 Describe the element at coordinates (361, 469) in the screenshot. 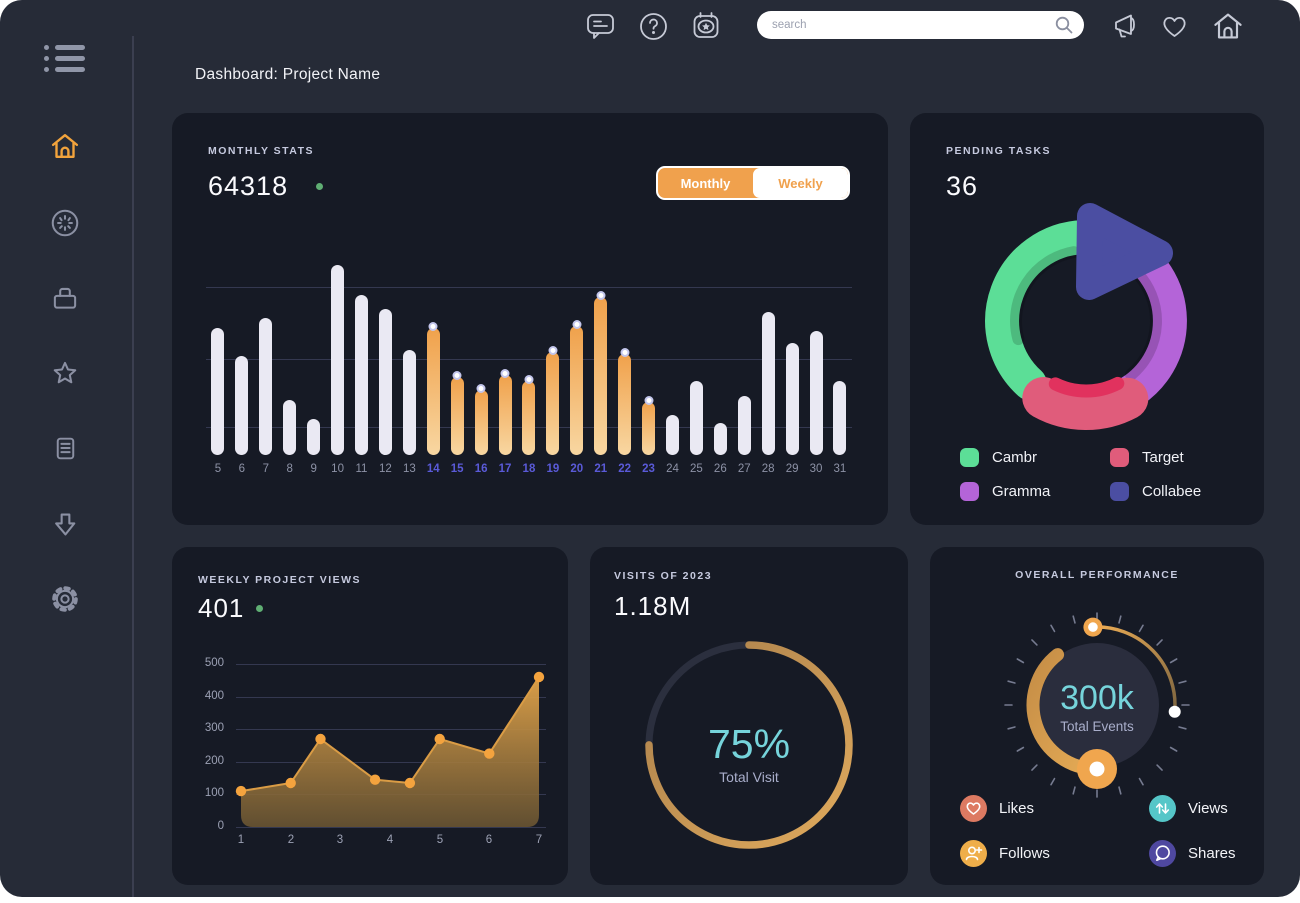

I see `x-tick-label: 11` at that location.